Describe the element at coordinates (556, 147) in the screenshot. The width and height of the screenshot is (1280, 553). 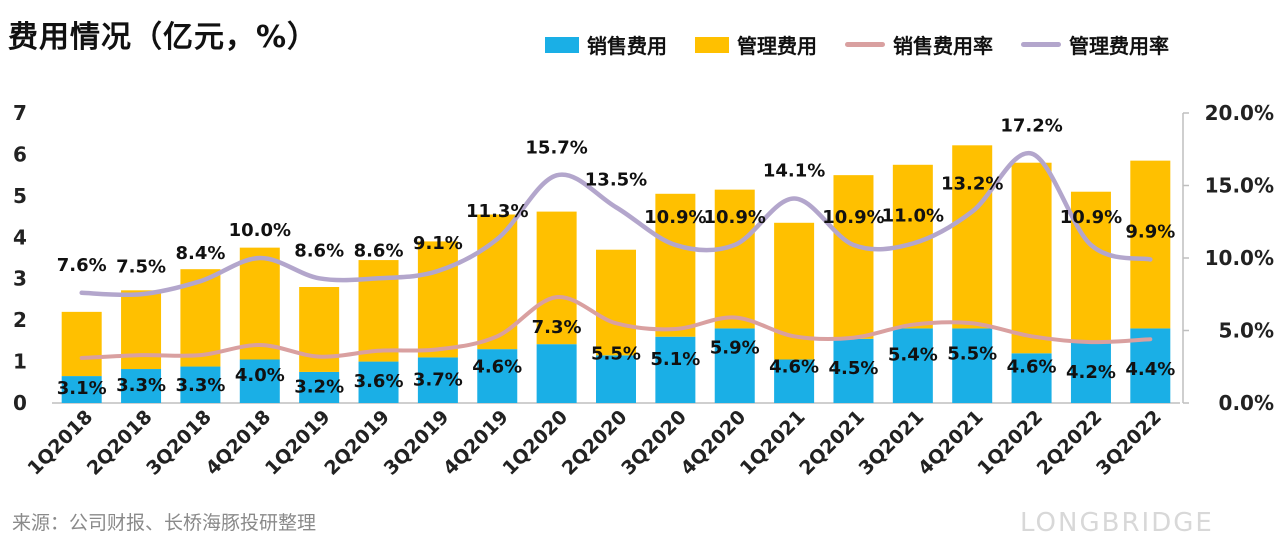
I see `label-admin-rate: 15.7%` at that location.